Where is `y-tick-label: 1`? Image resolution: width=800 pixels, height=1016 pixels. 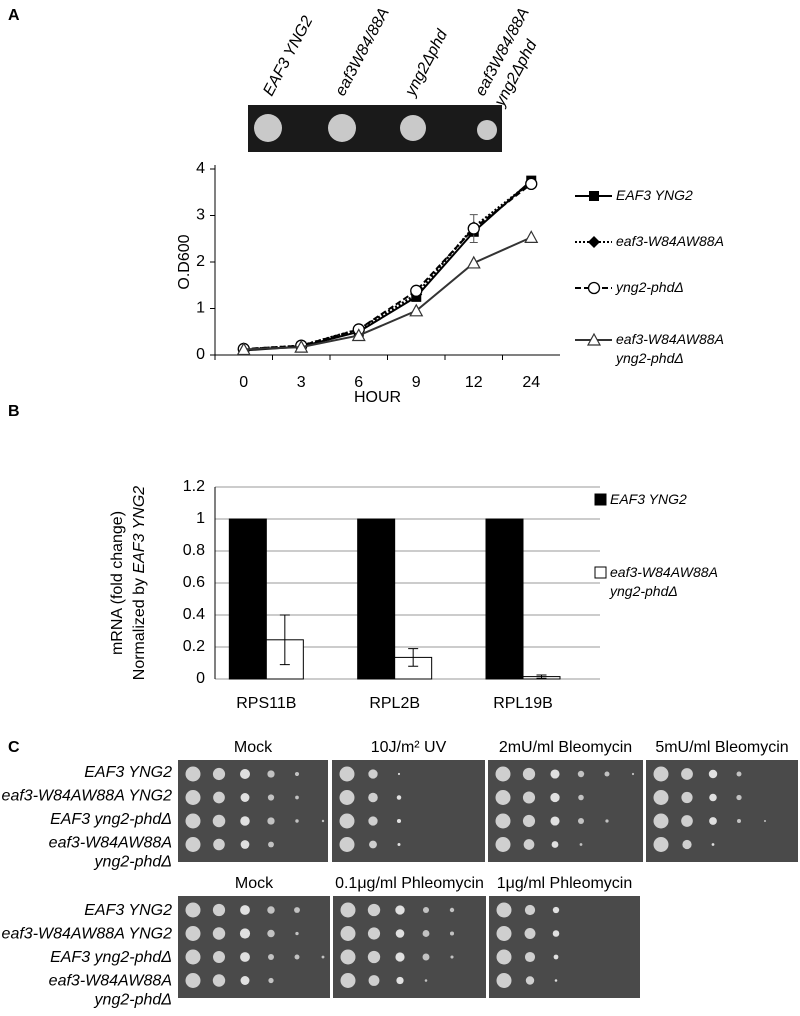
y-tick-label: 1 is located at coordinates (200, 518).